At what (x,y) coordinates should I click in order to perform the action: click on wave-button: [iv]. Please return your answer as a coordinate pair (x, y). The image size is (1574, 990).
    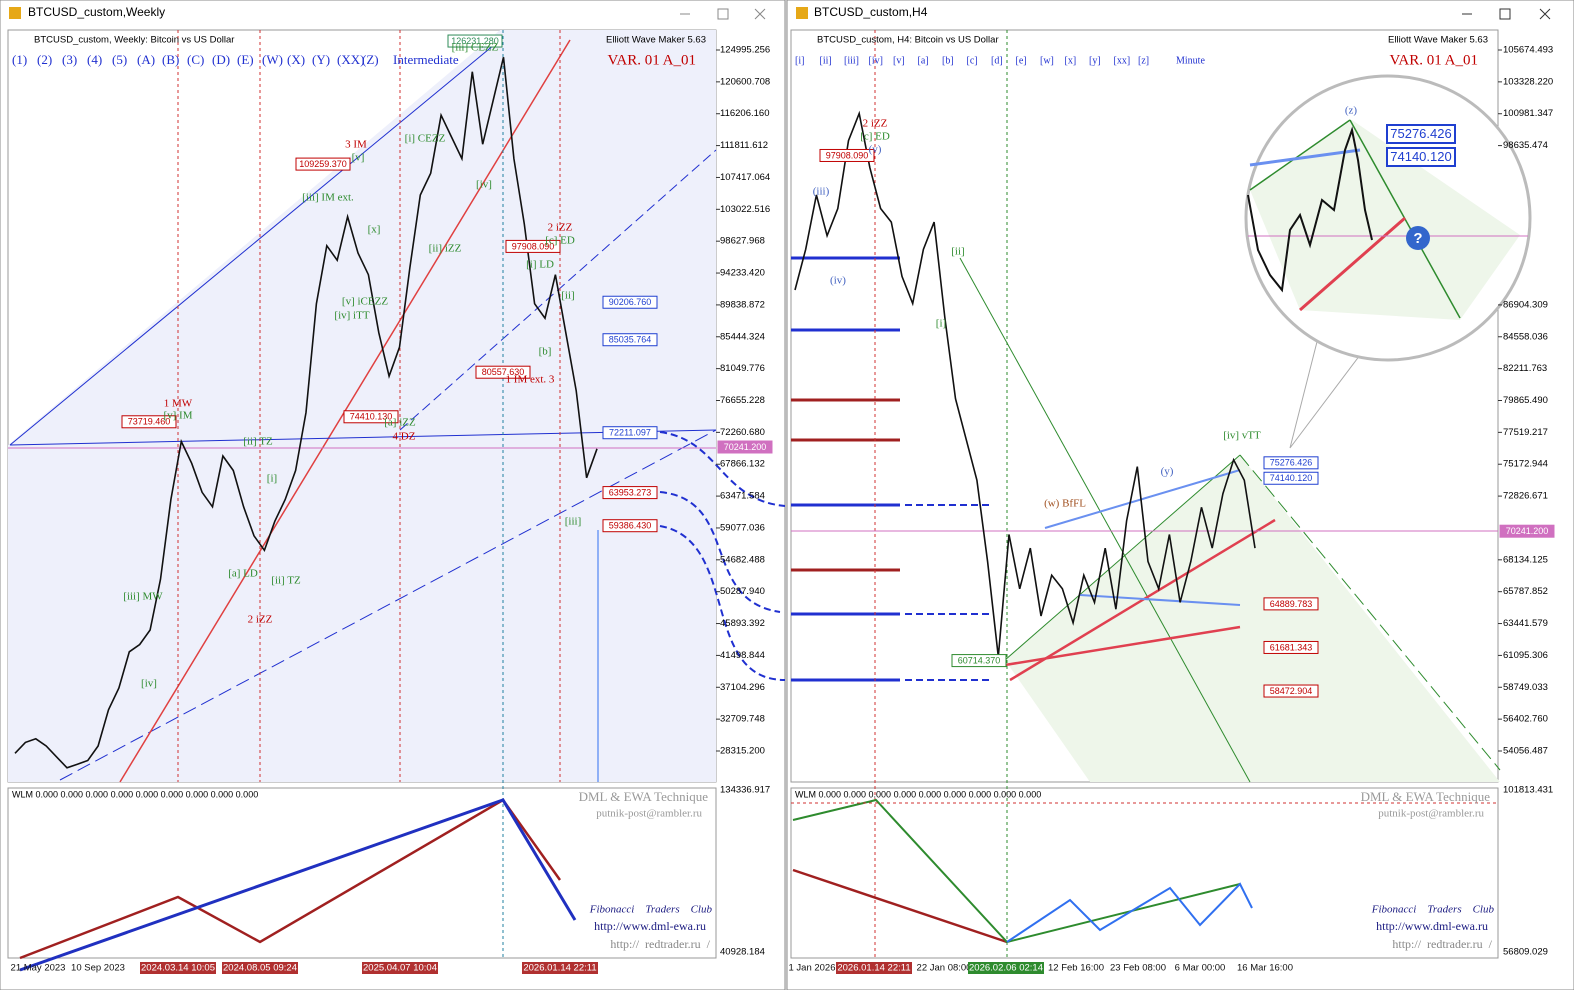
    Looking at the image, I should click on (876, 60).